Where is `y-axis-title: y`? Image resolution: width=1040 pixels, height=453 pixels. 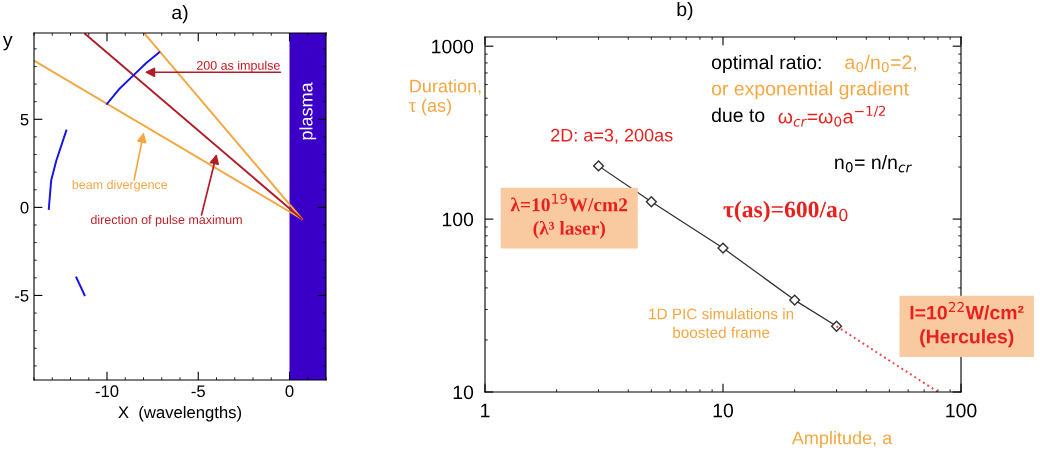 y-axis-title: y is located at coordinates (7, 43).